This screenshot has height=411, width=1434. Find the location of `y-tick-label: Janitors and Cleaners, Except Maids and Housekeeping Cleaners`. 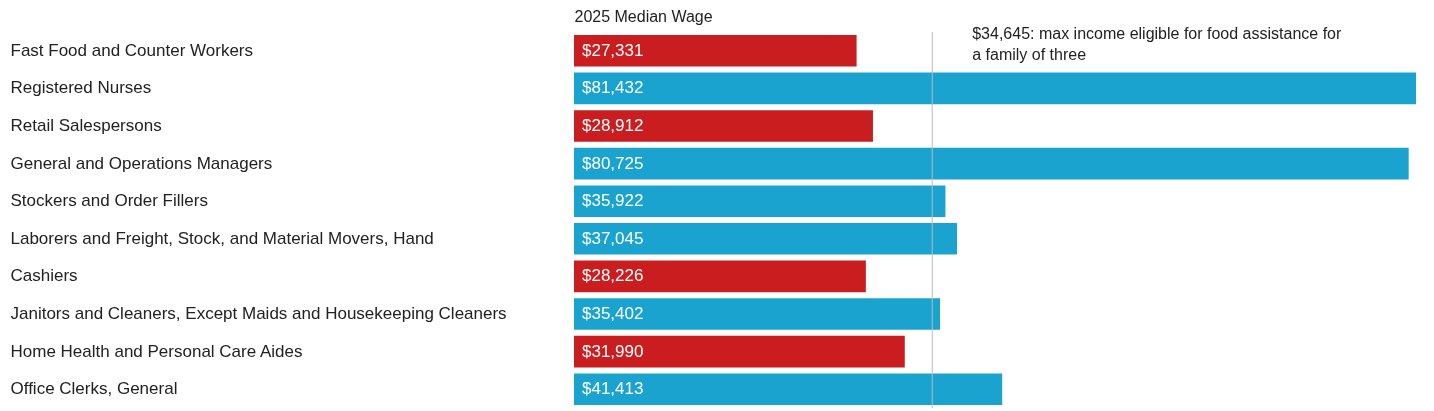

y-tick-label: Janitors and Cleaners, Except Maids and Housekeeping Cleaners is located at coordinates (258, 313).